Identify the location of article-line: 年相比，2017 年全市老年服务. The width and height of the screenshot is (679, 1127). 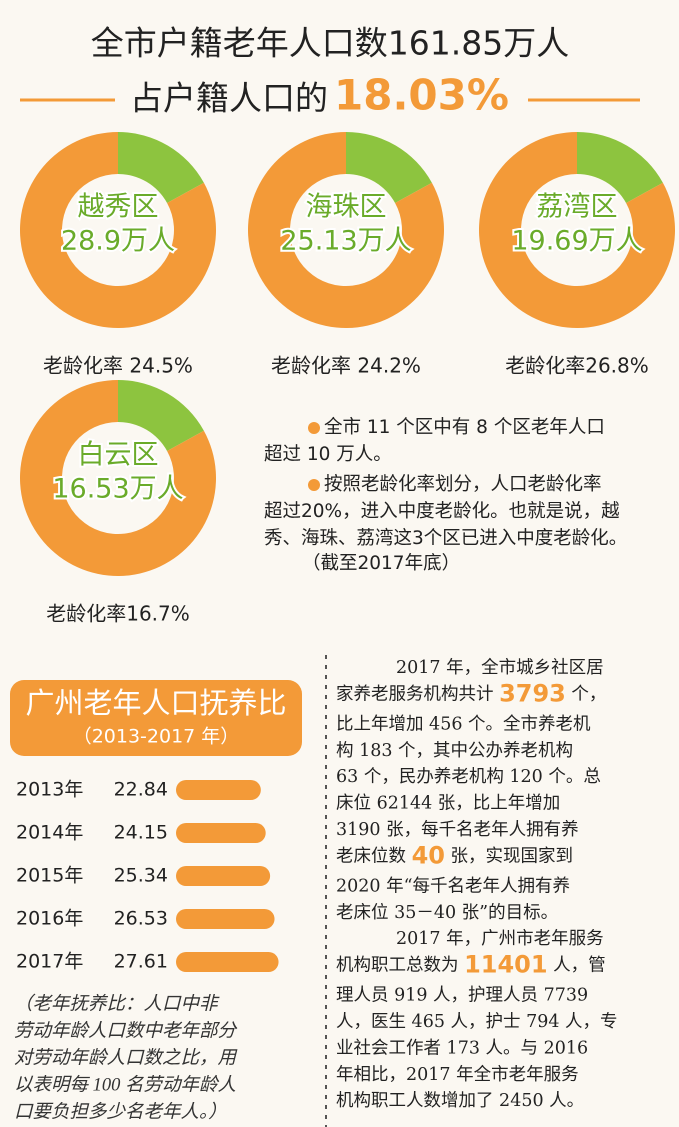
(457, 1074).